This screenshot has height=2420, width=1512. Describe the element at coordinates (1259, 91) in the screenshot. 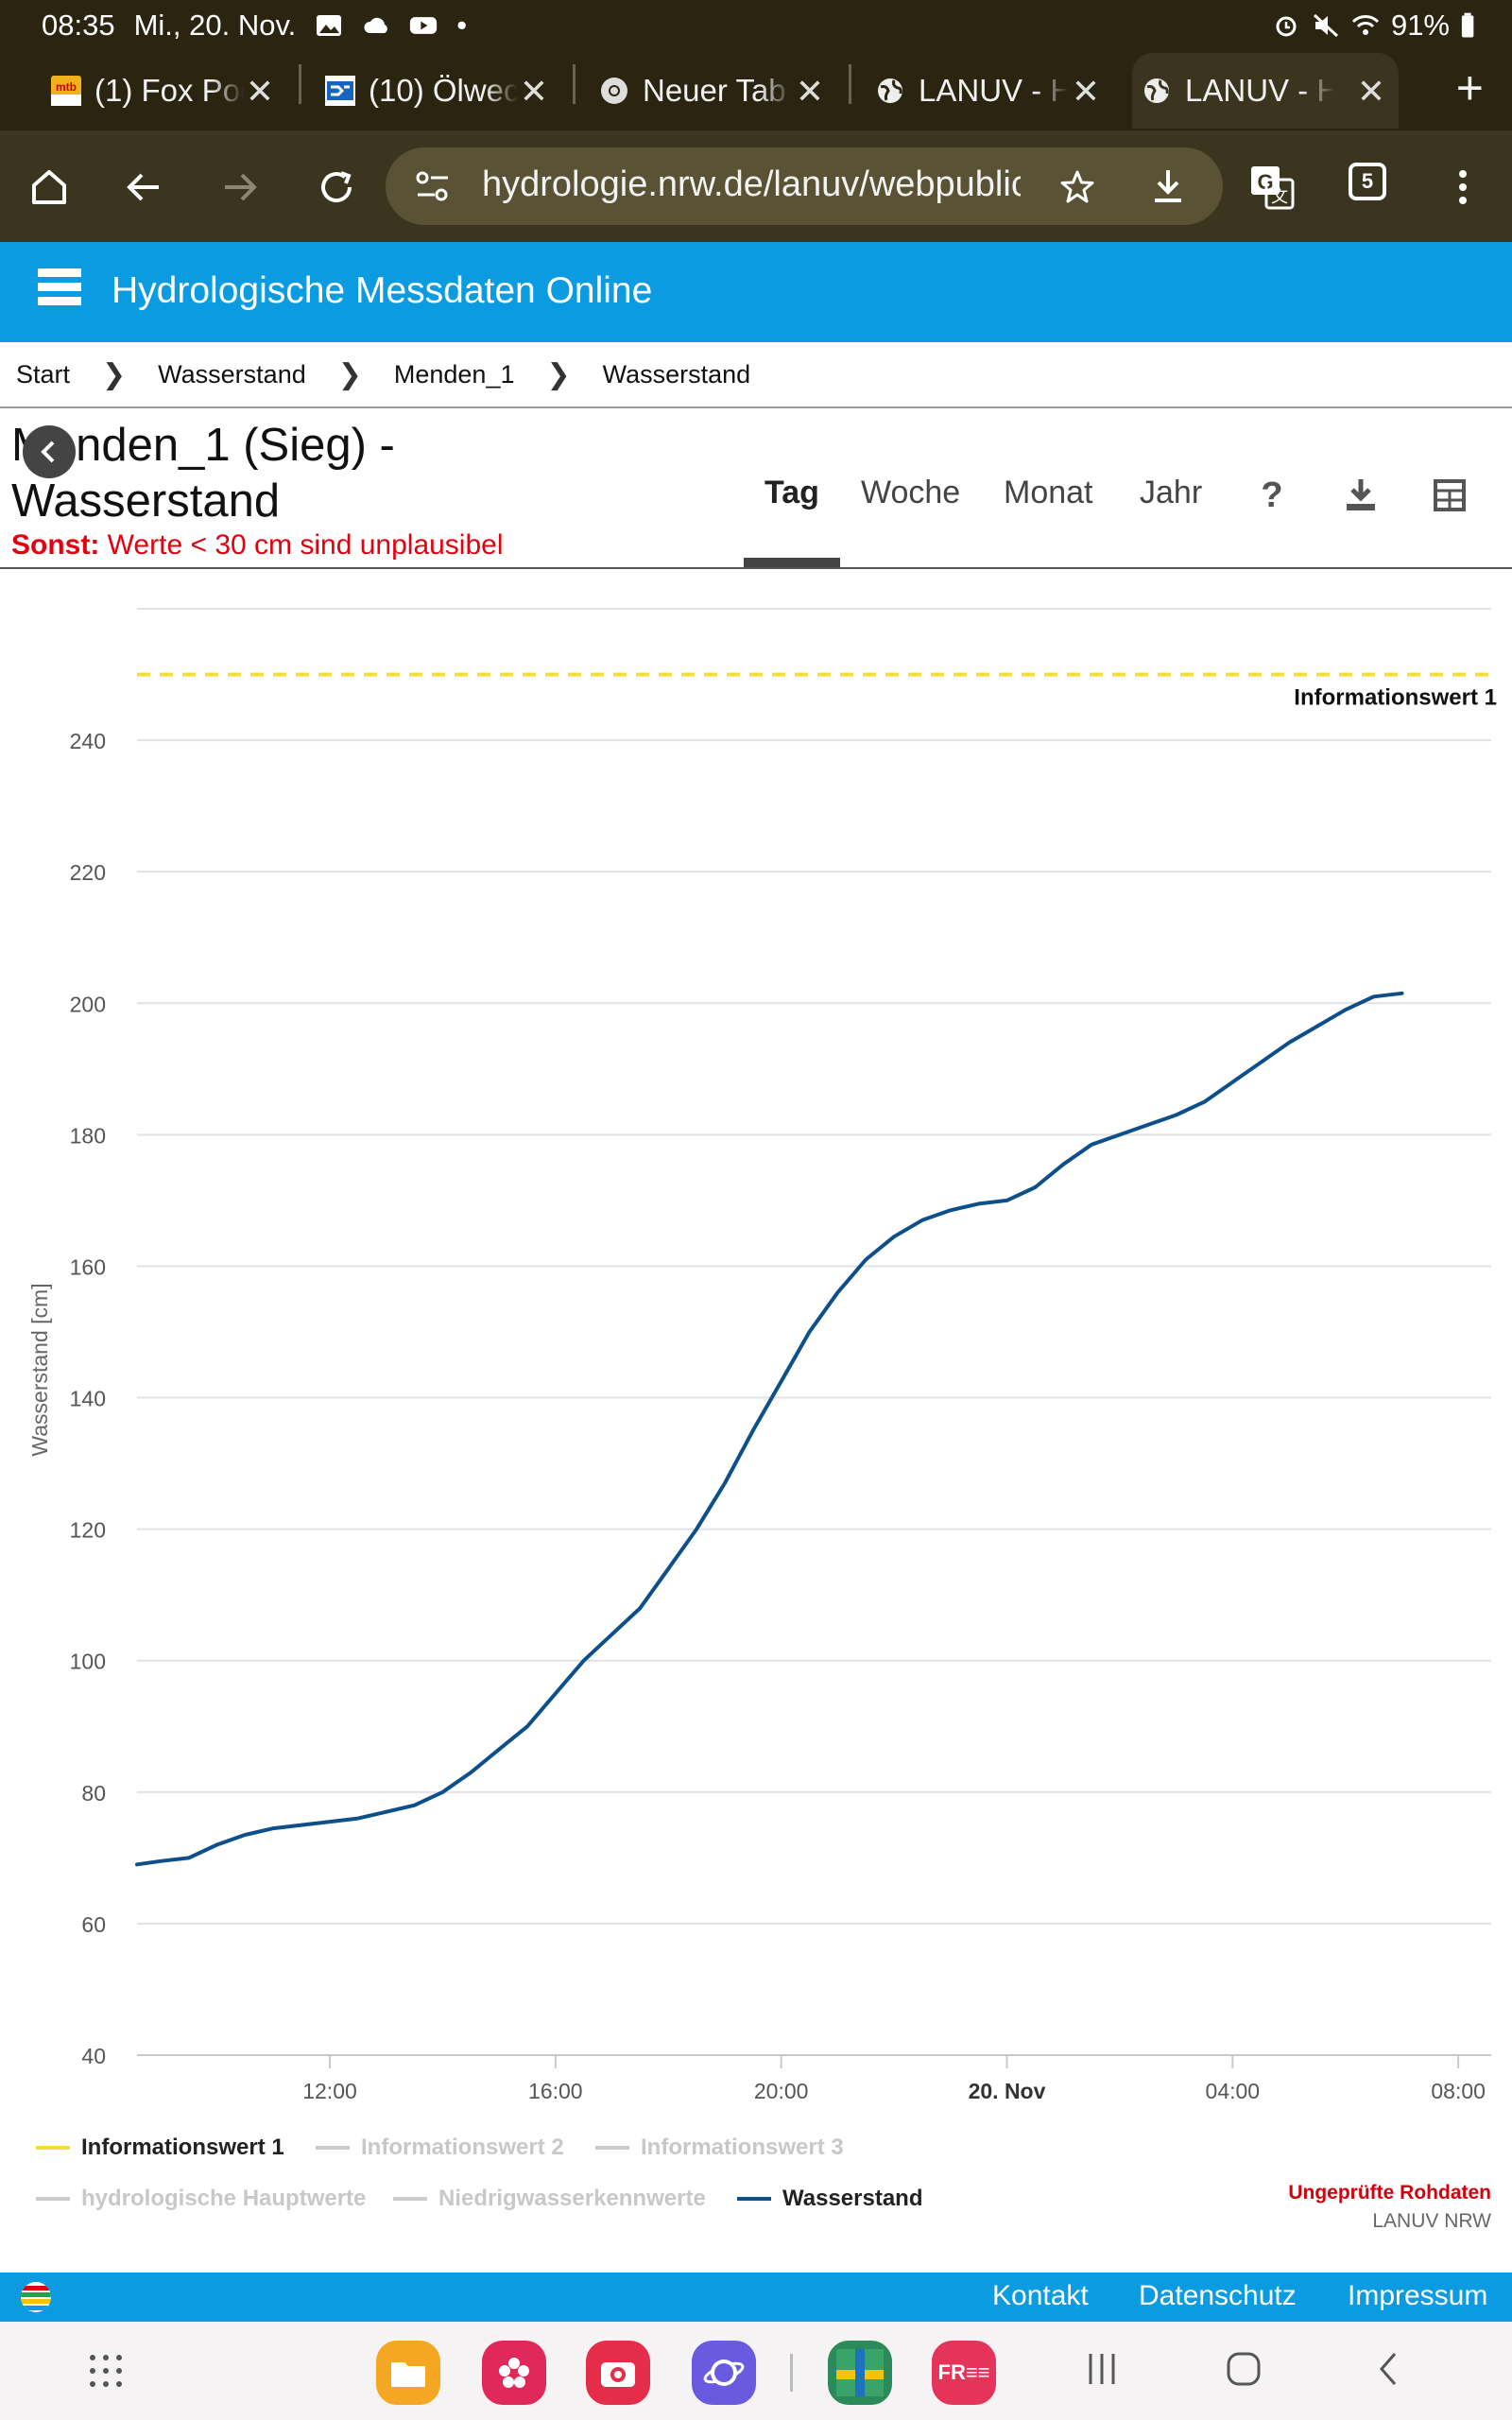

I see `tab-label: LANUV - Hydrologie` at that location.